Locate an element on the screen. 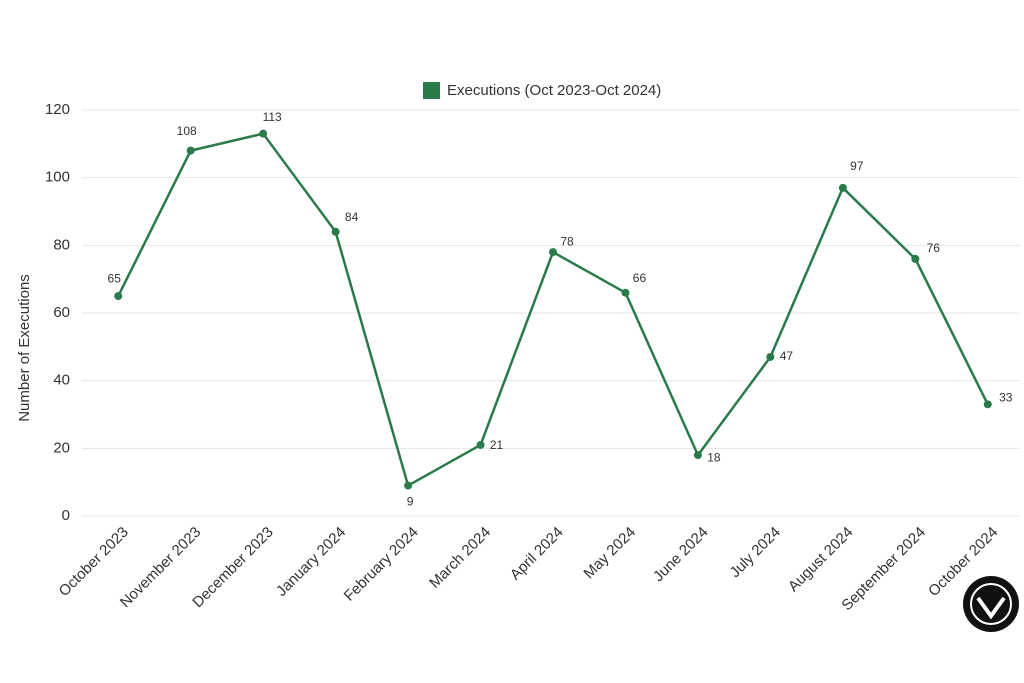 The image size is (1024, 683). x-tick-label: August 2024 is located at coordinates (821, 560).